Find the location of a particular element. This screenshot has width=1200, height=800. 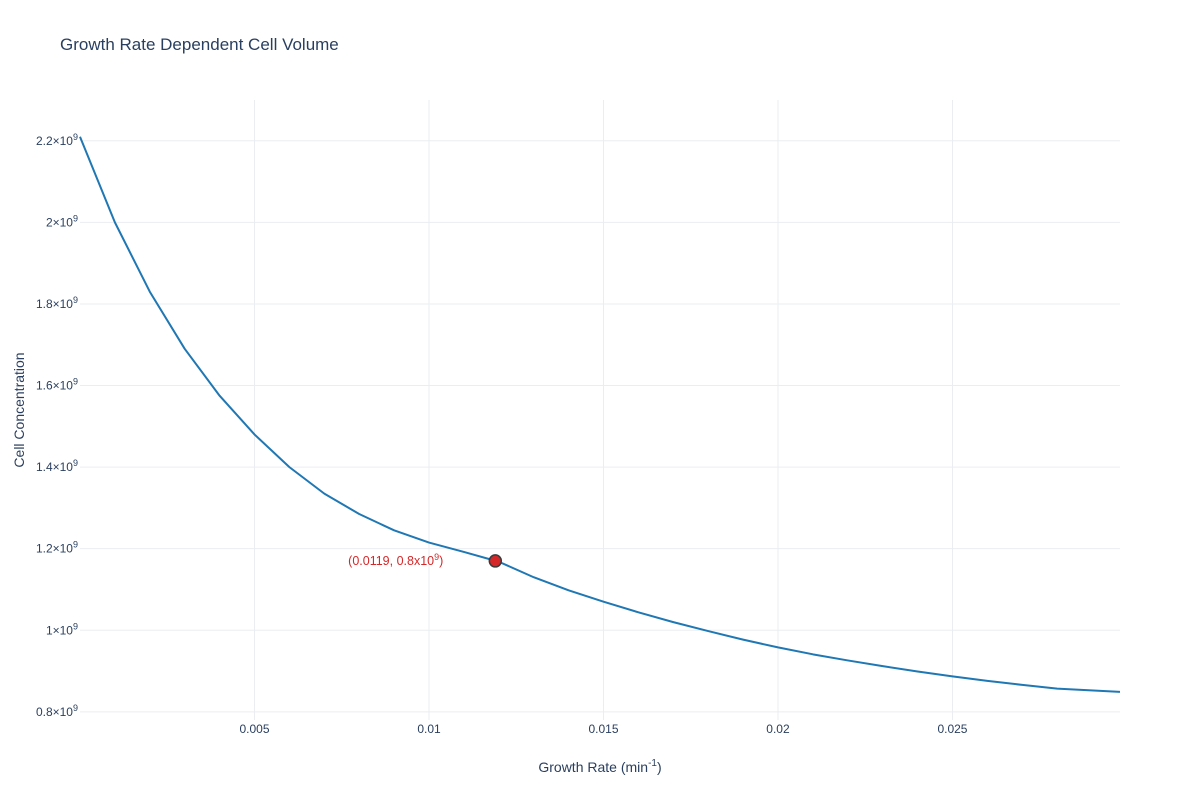

y-tick-label: 1.6×10⁹ is located at coordinates (57, 385).